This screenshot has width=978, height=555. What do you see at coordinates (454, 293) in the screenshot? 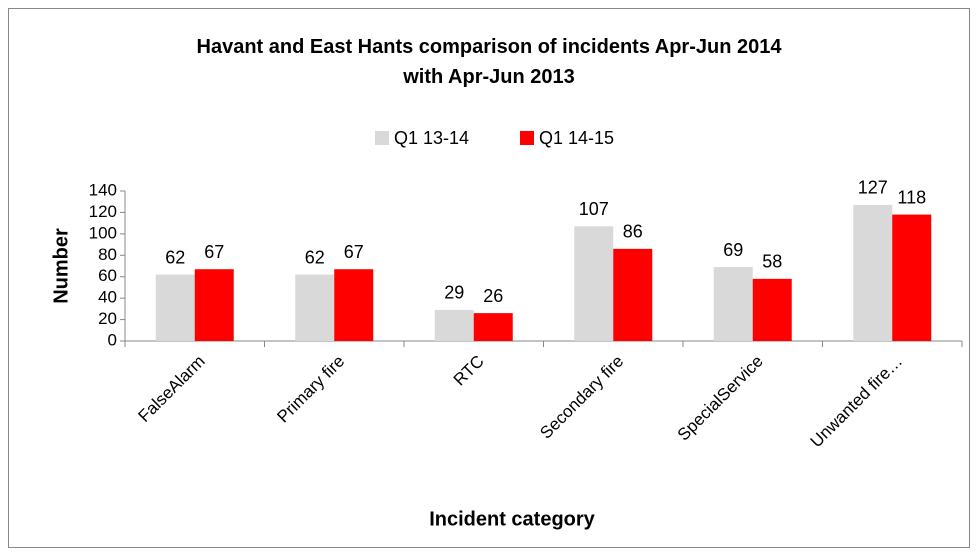
I see `value-label: 29` at bounding box center [454, 293].